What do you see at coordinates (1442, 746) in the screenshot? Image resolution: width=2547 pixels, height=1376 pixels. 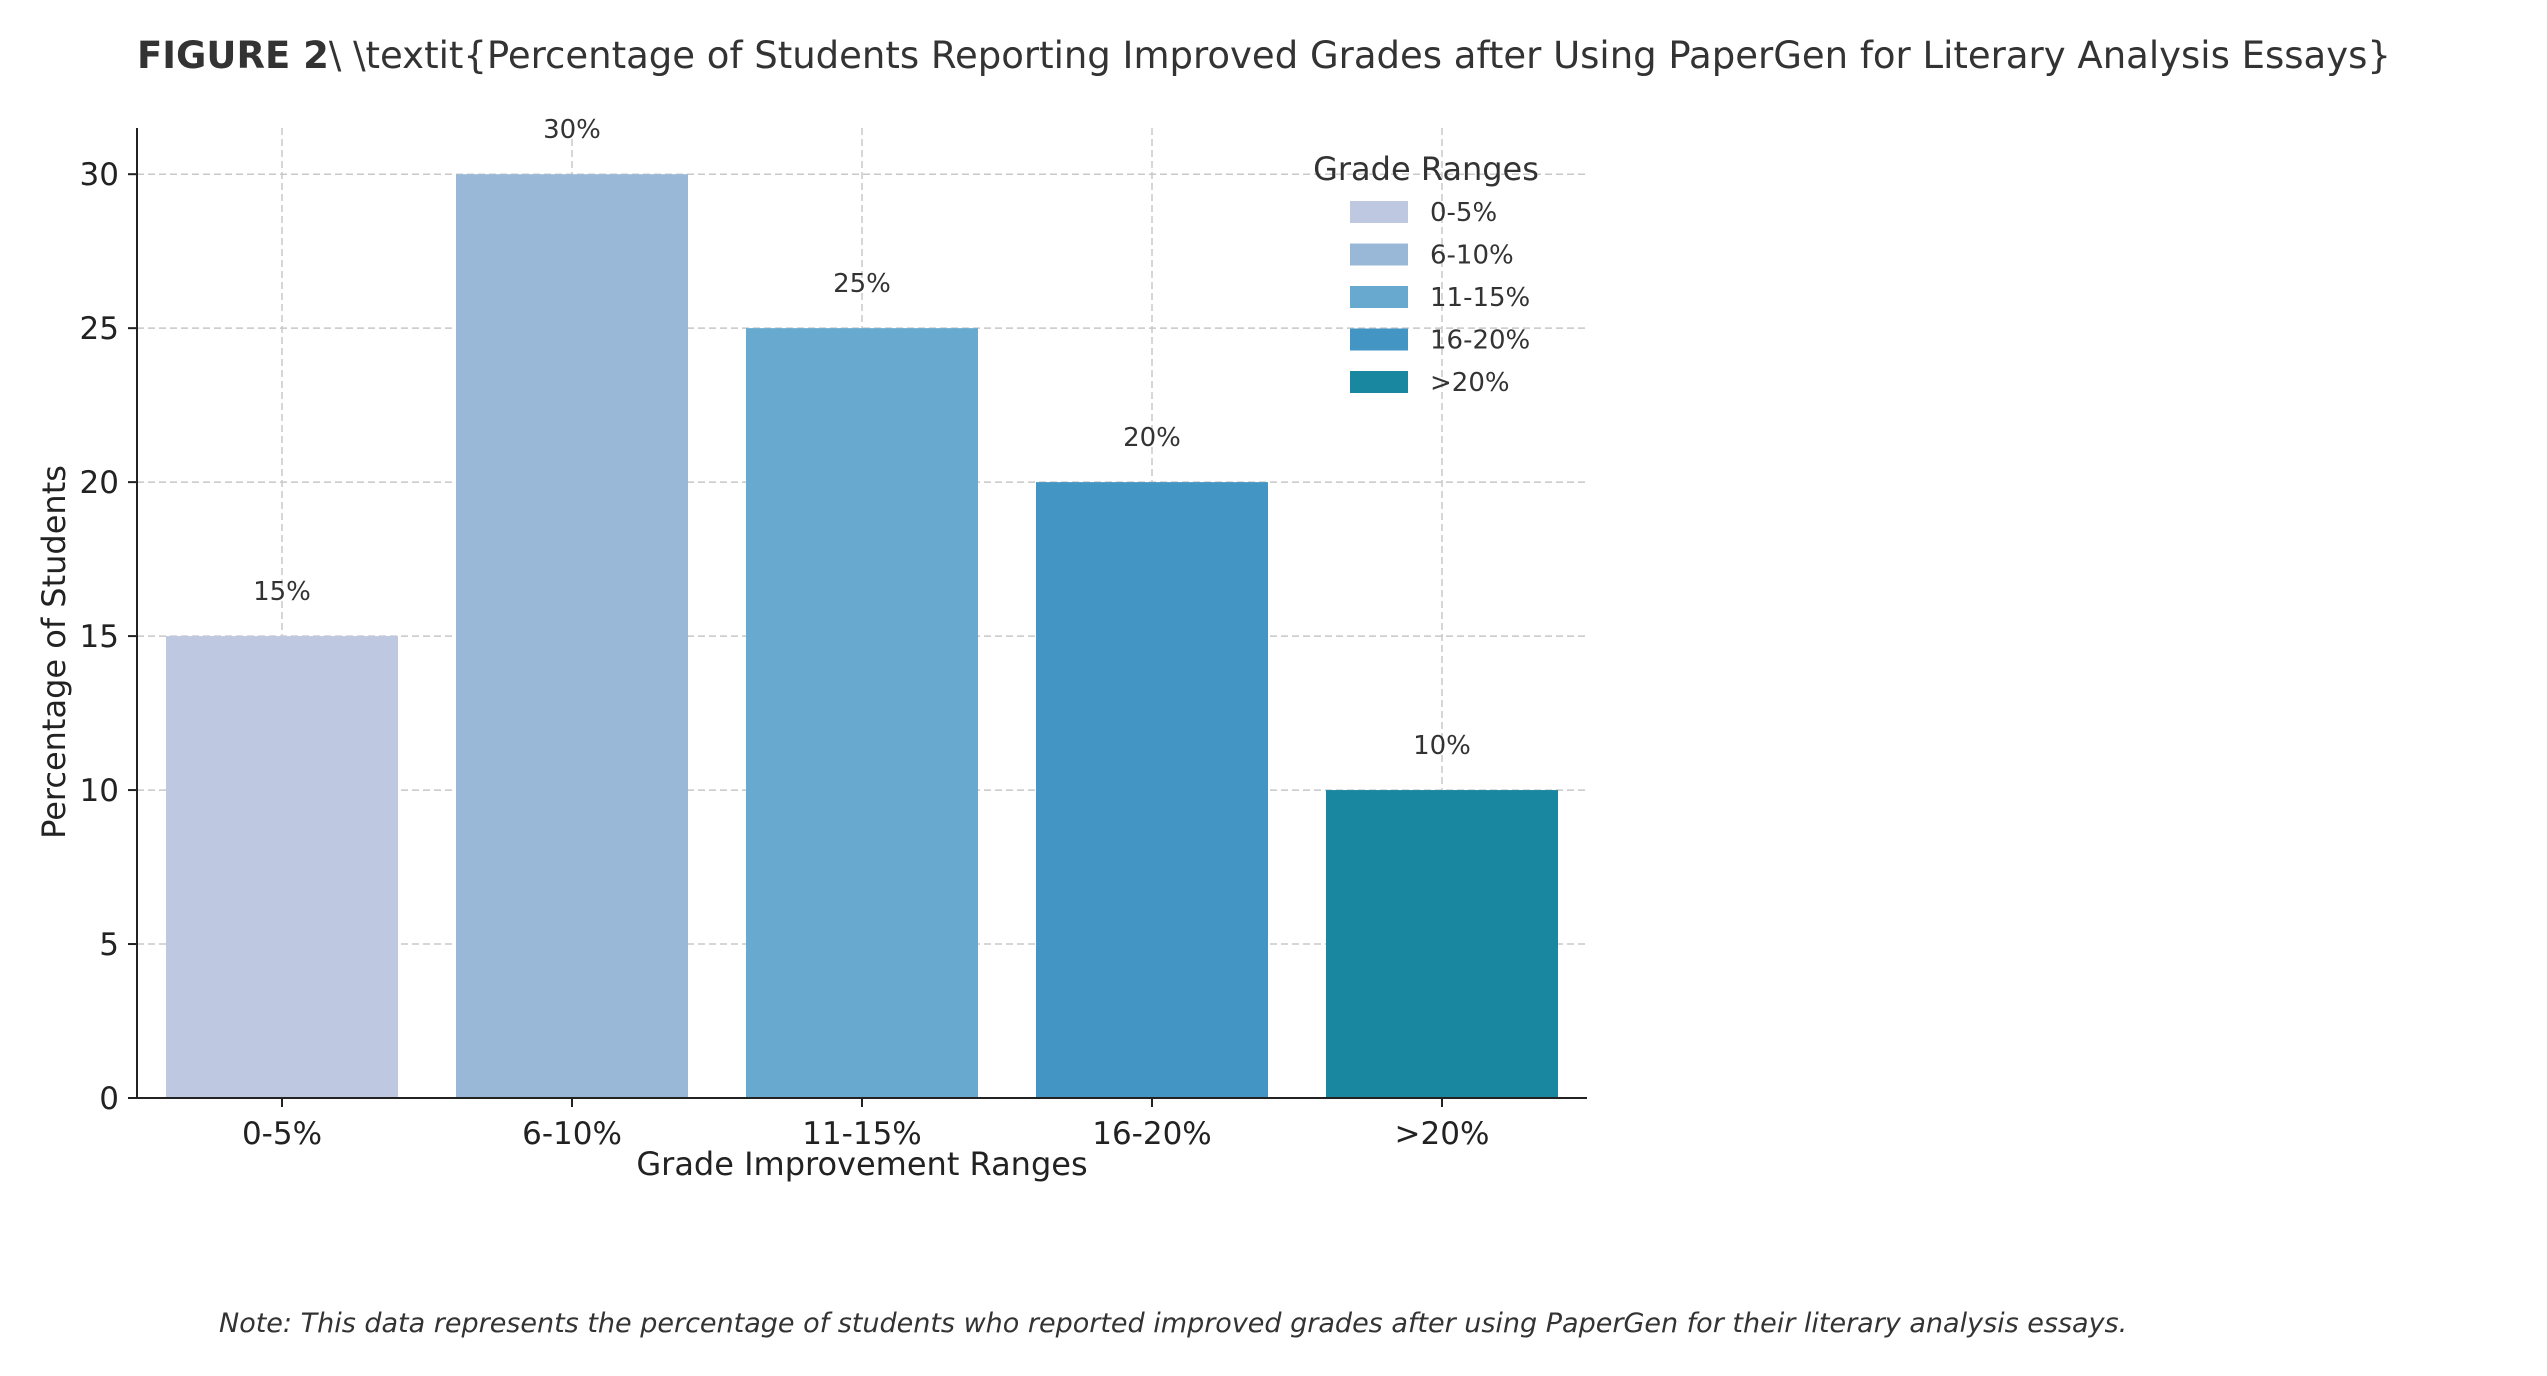 I see `bar-value-label: 10%` at bounding box center [1442, 746].